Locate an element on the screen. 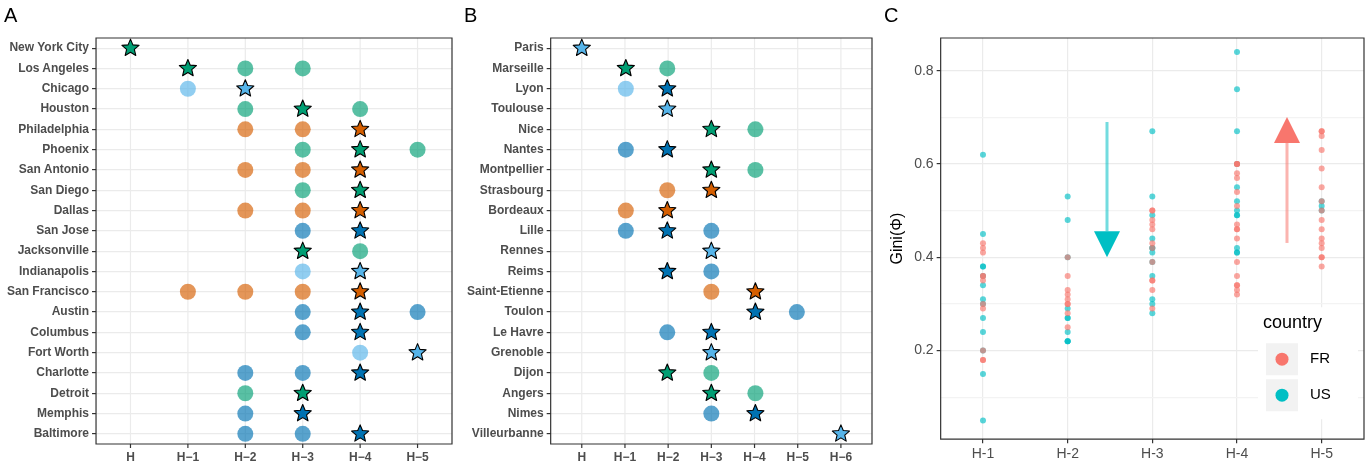 Image resolution: width=1372 pixels, height=472 pixels. y-tick-label: San Francisco is located at coordinates (48, 291).